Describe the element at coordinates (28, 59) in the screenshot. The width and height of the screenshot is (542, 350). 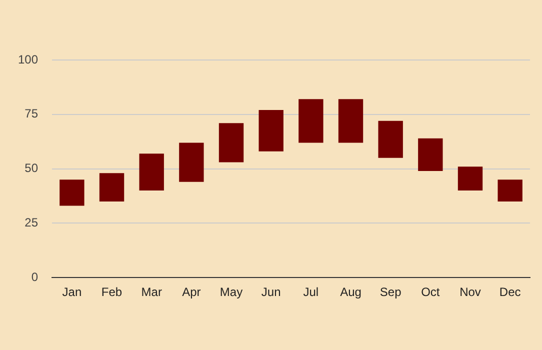
I see `y-tick-label: 100` at that location.